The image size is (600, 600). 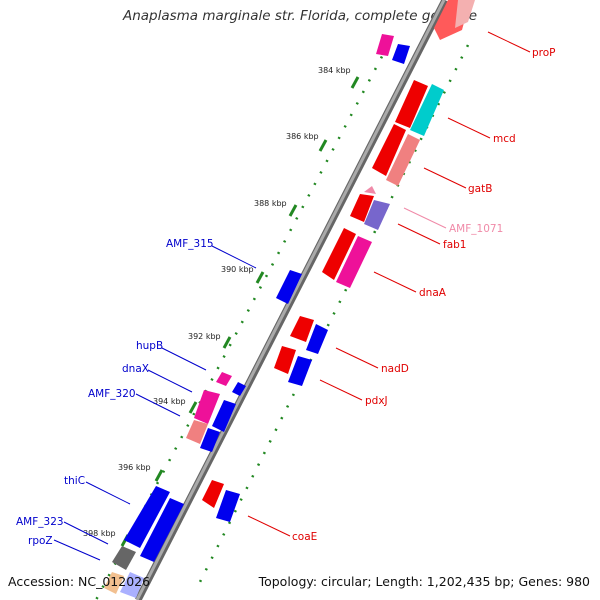 I want to click on gene-label-proP: proP, so click(x=544, y=53).